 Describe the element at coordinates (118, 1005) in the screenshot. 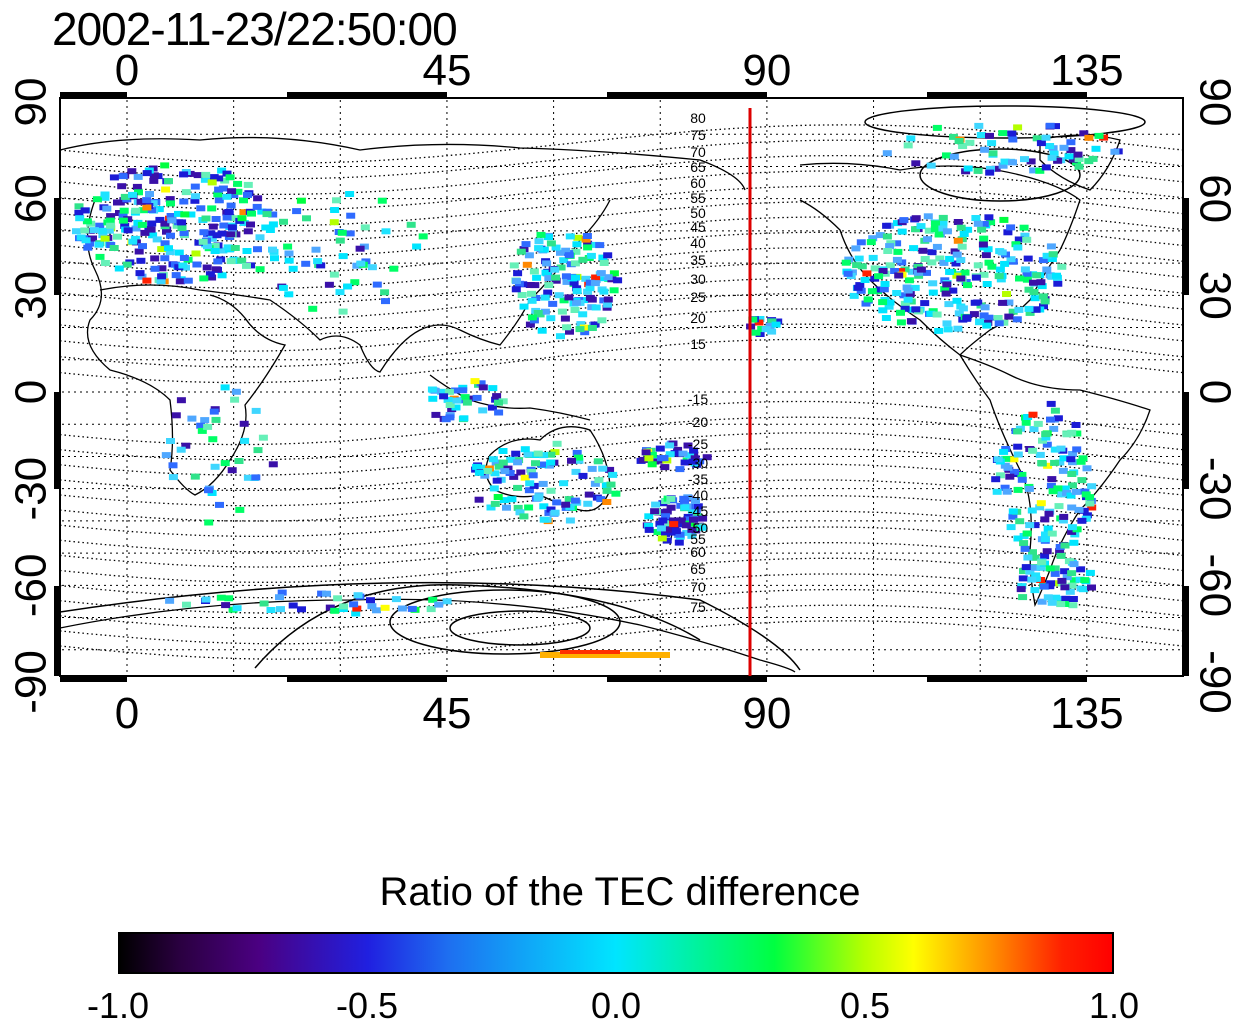

I see `colorbar-tick-label: -1.0` at that location.